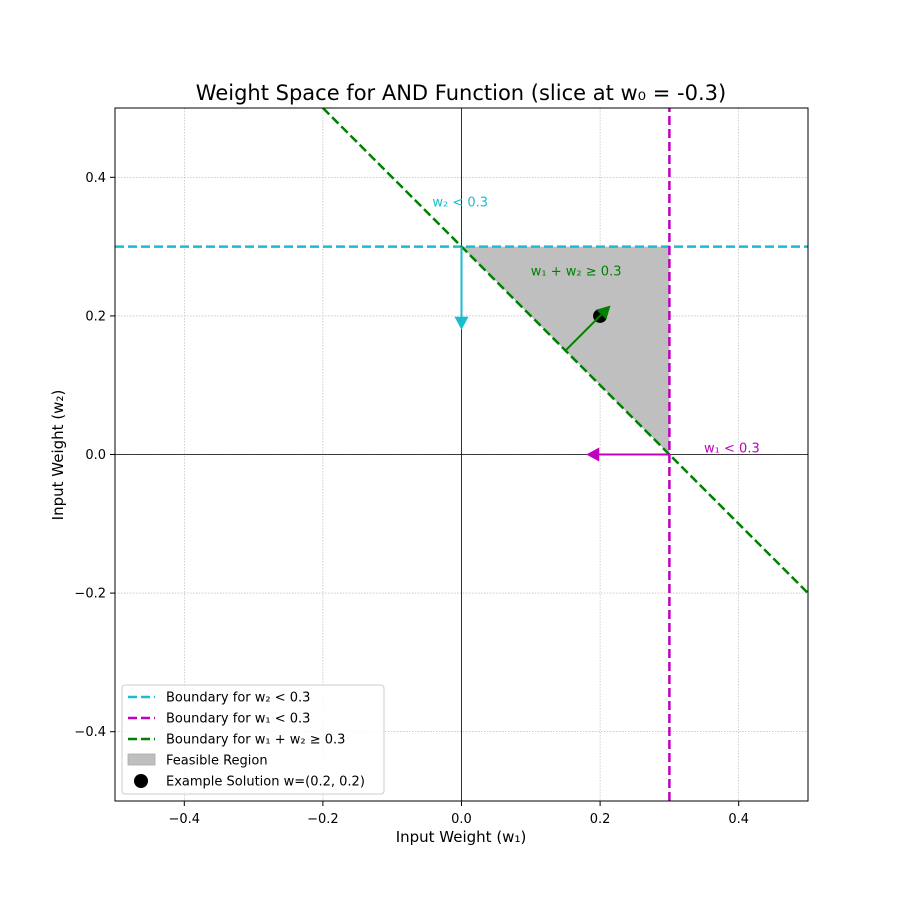 The image size is (900, 900). I want to click on x-tick-label: 0.0, so click(461, 819).